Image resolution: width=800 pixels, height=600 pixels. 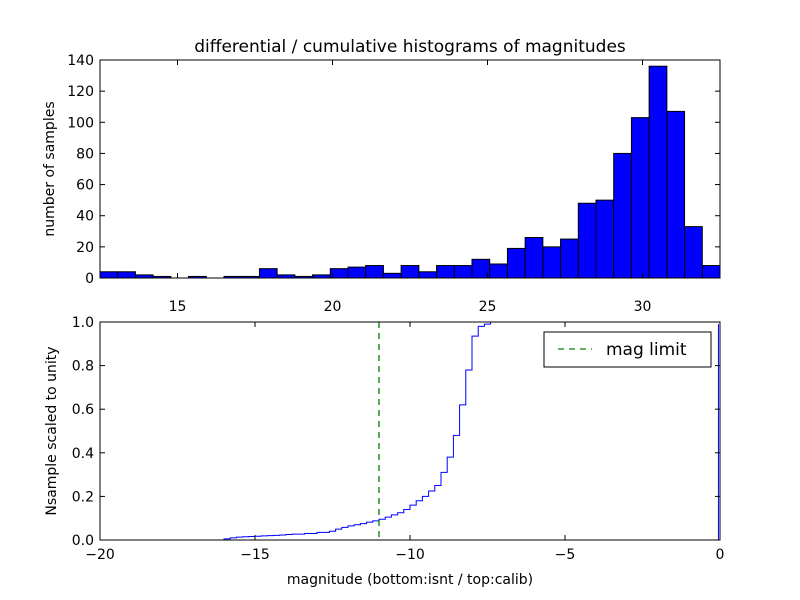 What do you see at coordinates (50, 168) in the screenshot?
I see `top-ylabel: number of samples` at bounding box center [50, 168].